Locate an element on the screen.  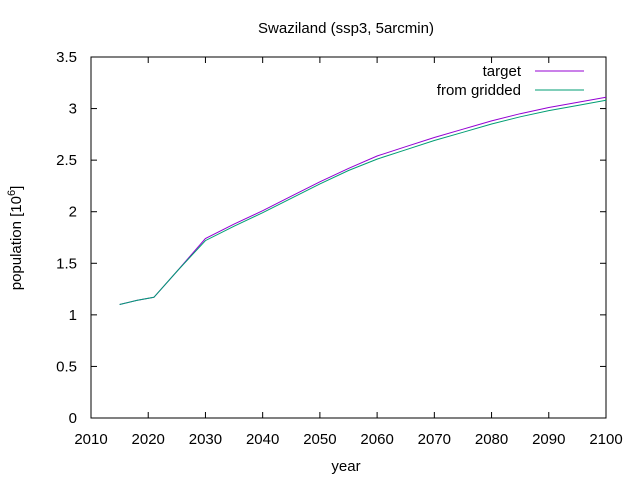
x-tick-label: 2080 is located at coordinates (491, 439).